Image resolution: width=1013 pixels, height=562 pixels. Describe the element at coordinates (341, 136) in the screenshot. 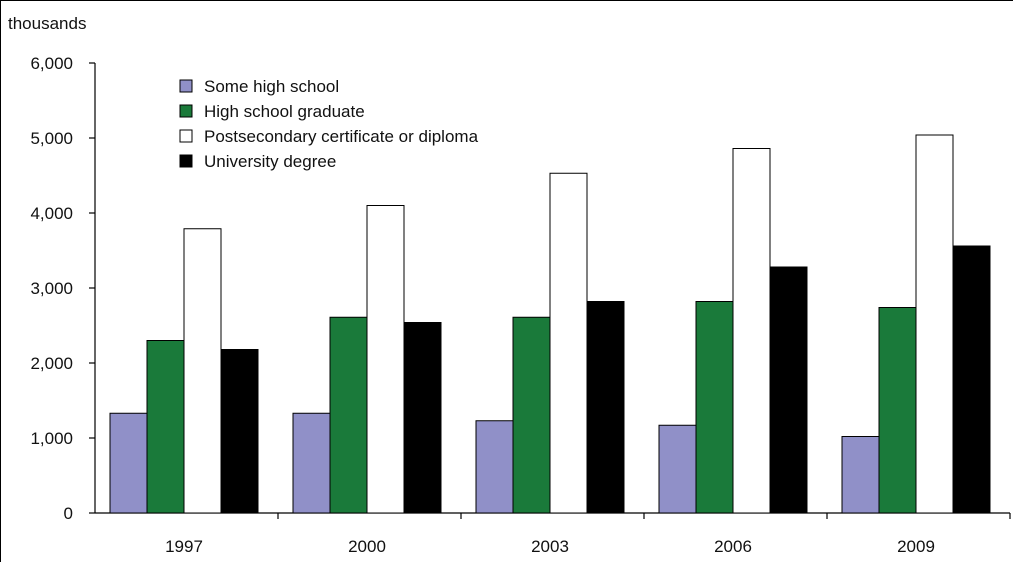

I see `legend-label: Postsecondary certificate or diploma` at that location.